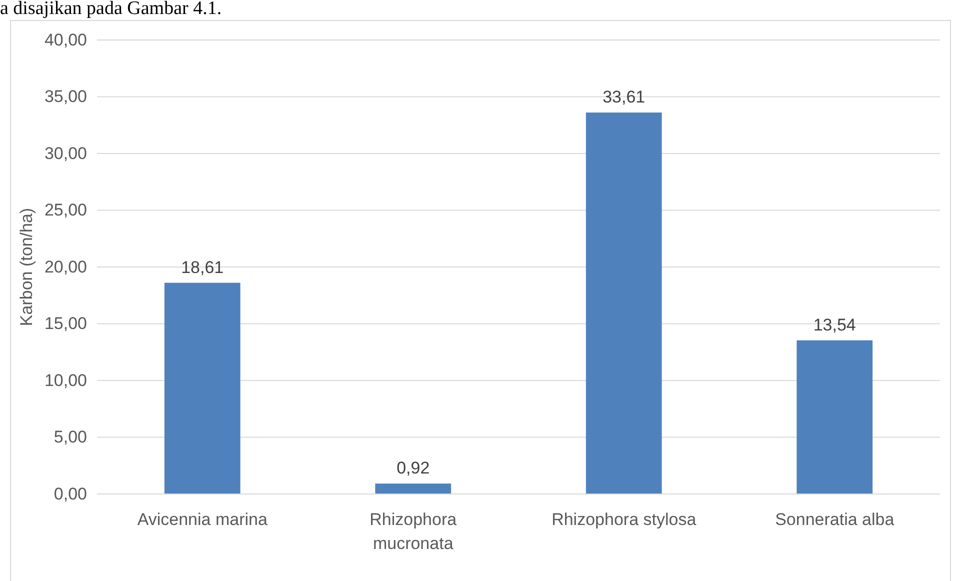 This screenshot has width=957, height=581. What do you see at coordinates (624, 519) in the screenshot?
I see `x-tick-label: Rhizophora stylosa` at bounding box center [624, 519].